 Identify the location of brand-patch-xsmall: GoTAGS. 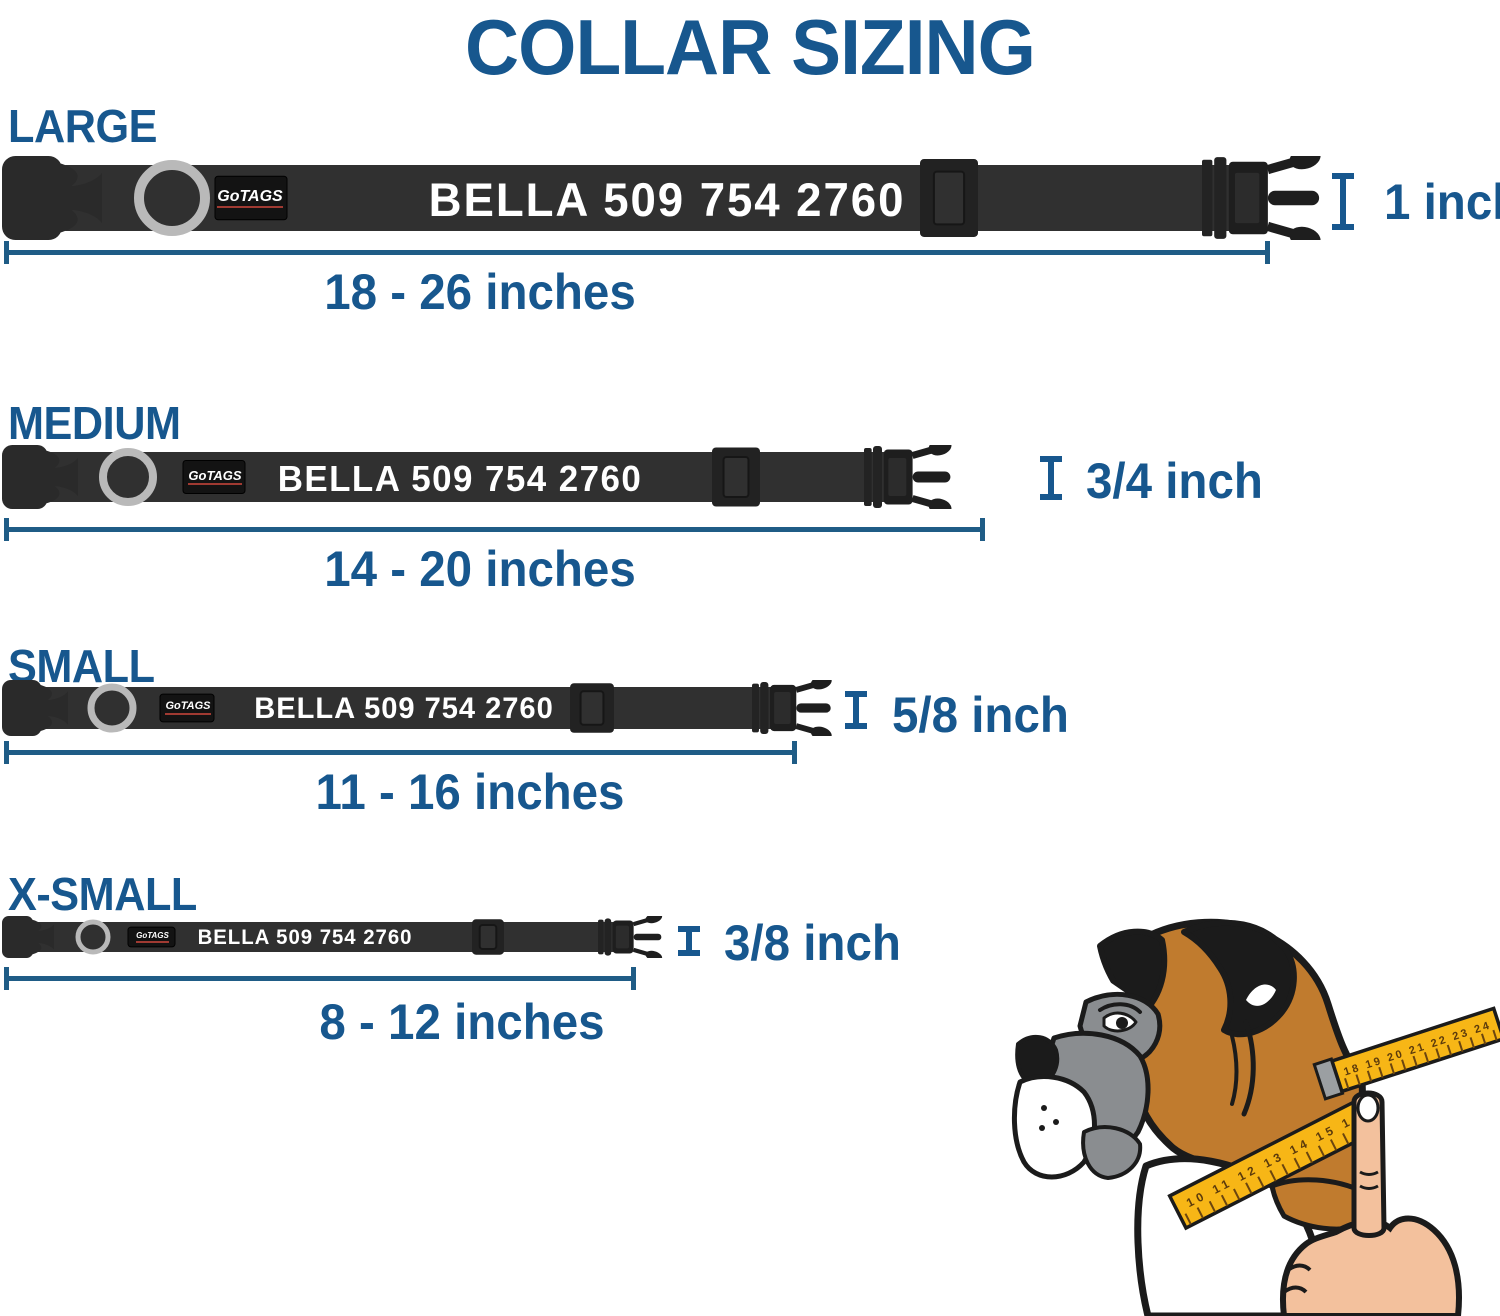
(152, 937).